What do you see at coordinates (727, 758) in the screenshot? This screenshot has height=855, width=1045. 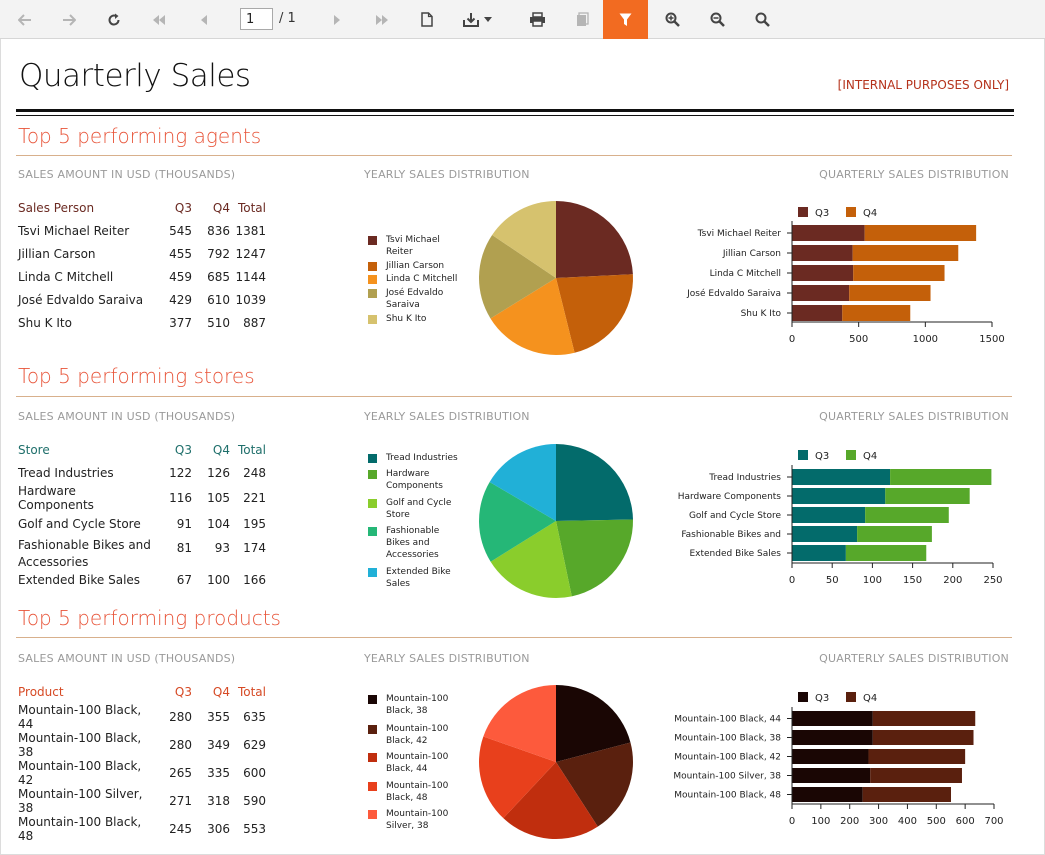 I see `category-label: Mountain-100 Black, 42` at bounding box center [727, 758].